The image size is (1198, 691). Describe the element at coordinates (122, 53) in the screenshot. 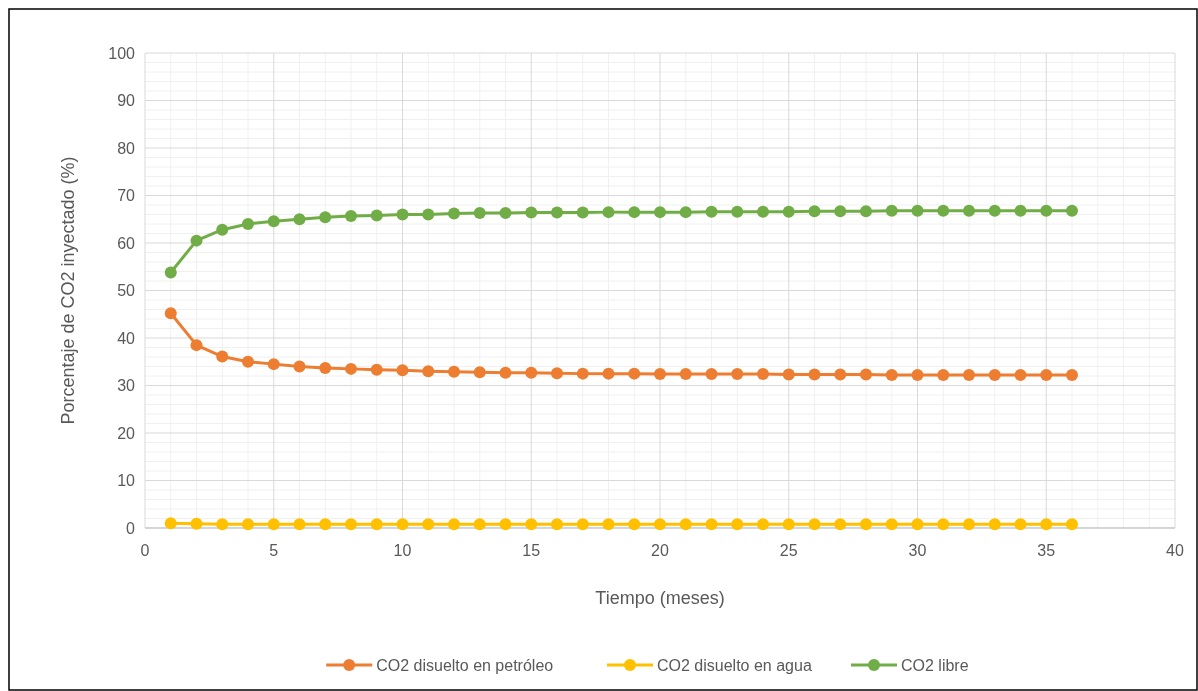

I see `y-tick-label: 100` at that location.